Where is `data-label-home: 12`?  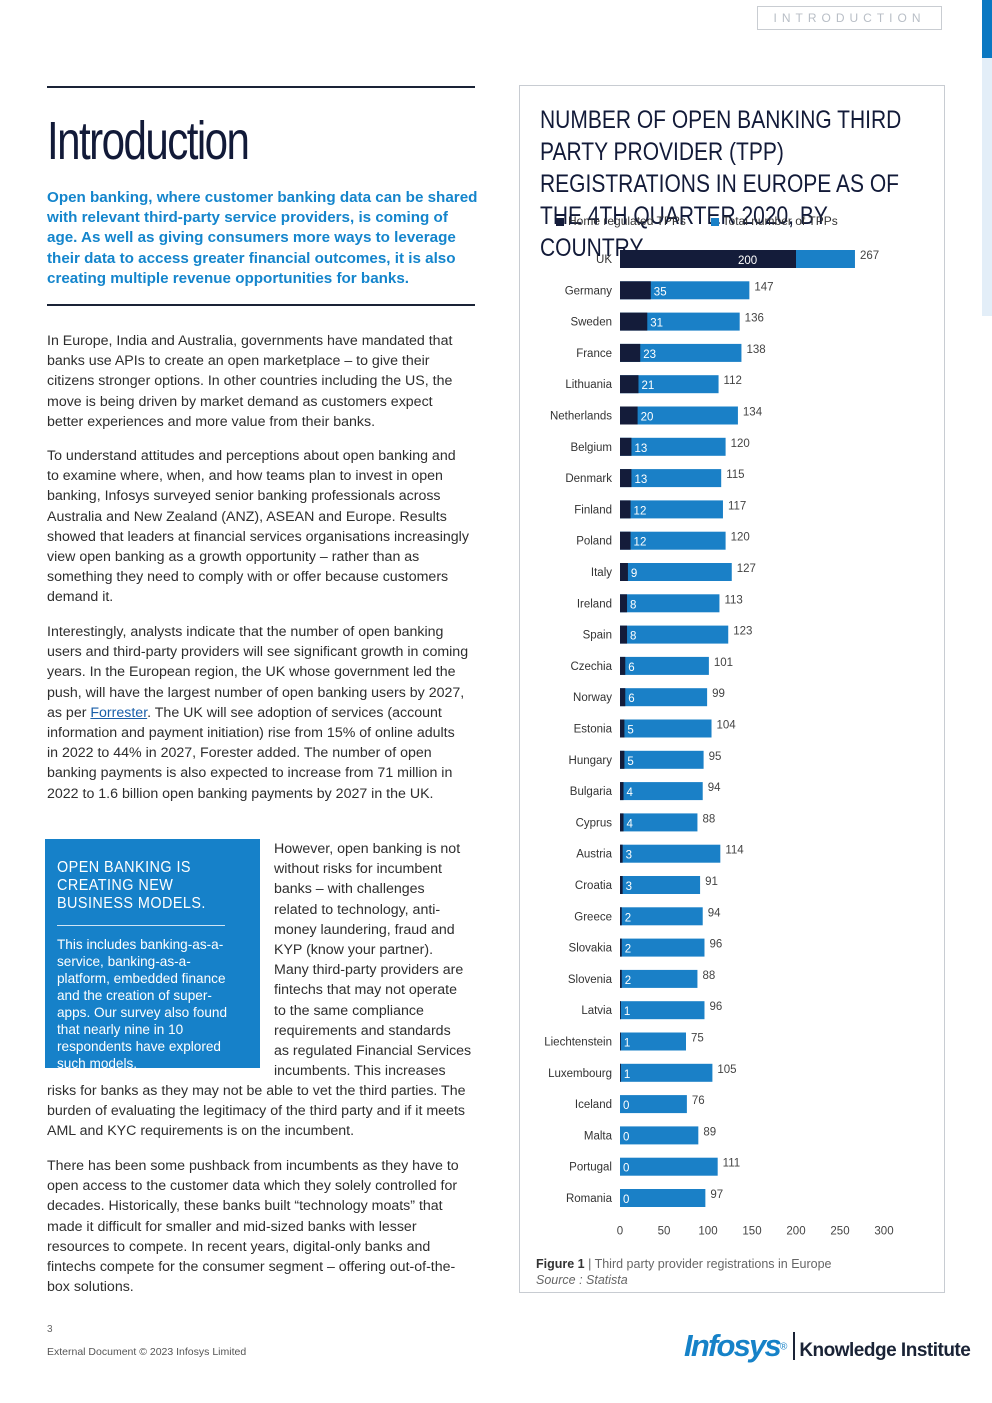 data-label-home: 12 is located at coordinates (640, 511).